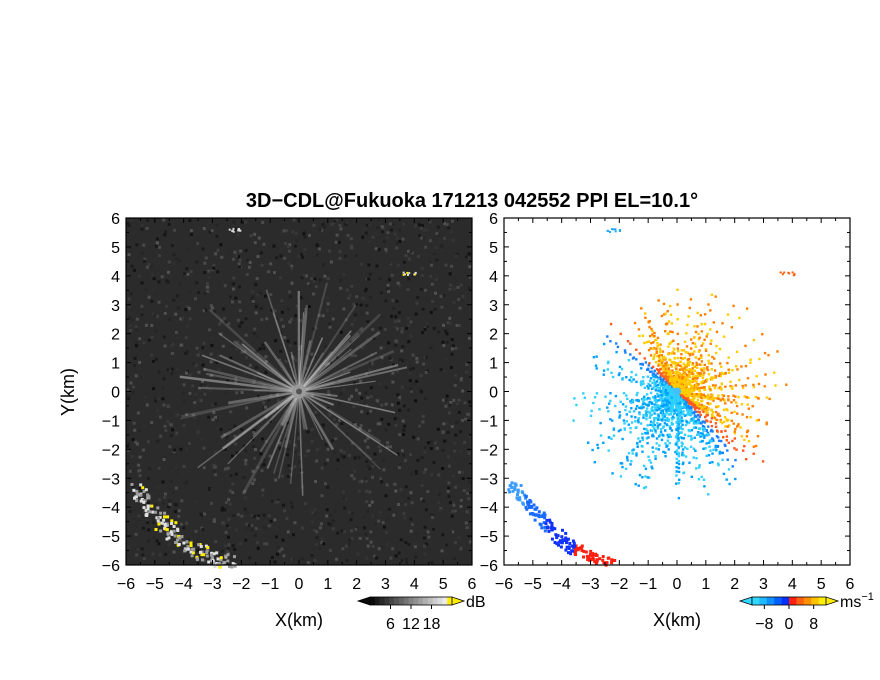 The image size is (880, 680). I want to click on velocity-colorbar: −8 0 8ms−1, so click(806, 612).